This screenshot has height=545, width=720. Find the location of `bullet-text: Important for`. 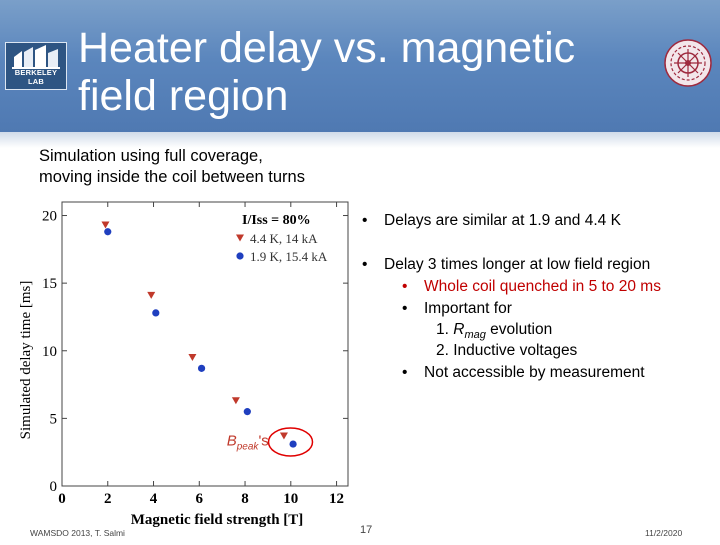

bullet-text: Important for is located at coordinates (468, 308).